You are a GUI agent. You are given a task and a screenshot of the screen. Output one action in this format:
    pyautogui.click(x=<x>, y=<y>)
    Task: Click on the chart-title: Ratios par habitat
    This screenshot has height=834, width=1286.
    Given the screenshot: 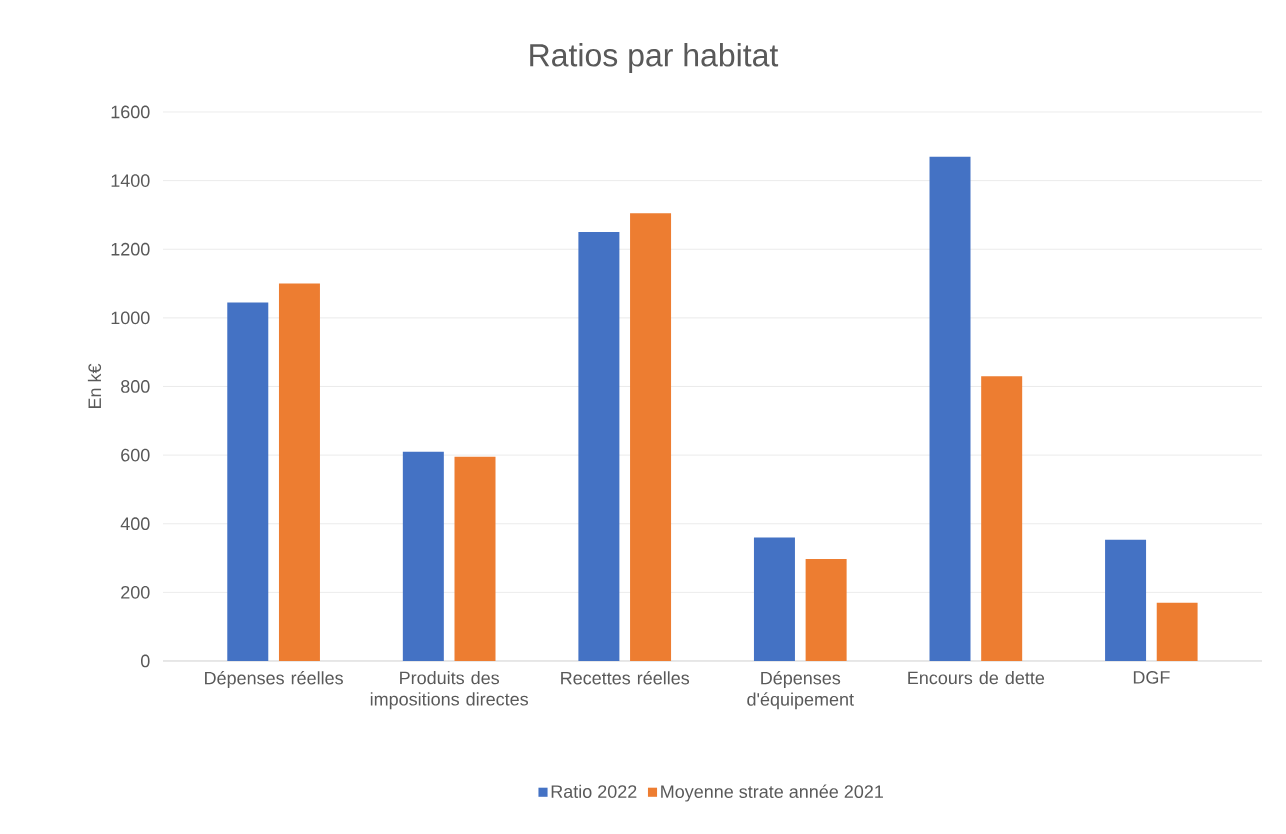 What is the action you would take?
    pyautogui.click(x=654, y=58)
    